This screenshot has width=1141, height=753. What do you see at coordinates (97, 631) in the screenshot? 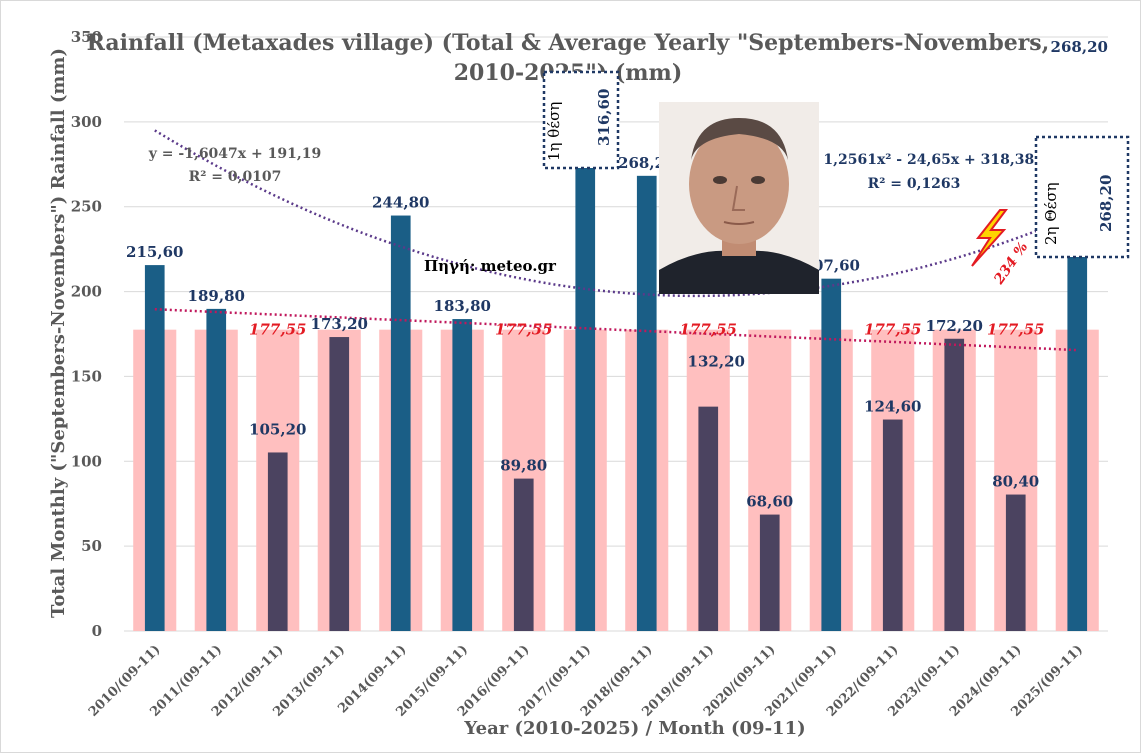
I see `y-tick-label: 0` at bounding box center [97, 631].